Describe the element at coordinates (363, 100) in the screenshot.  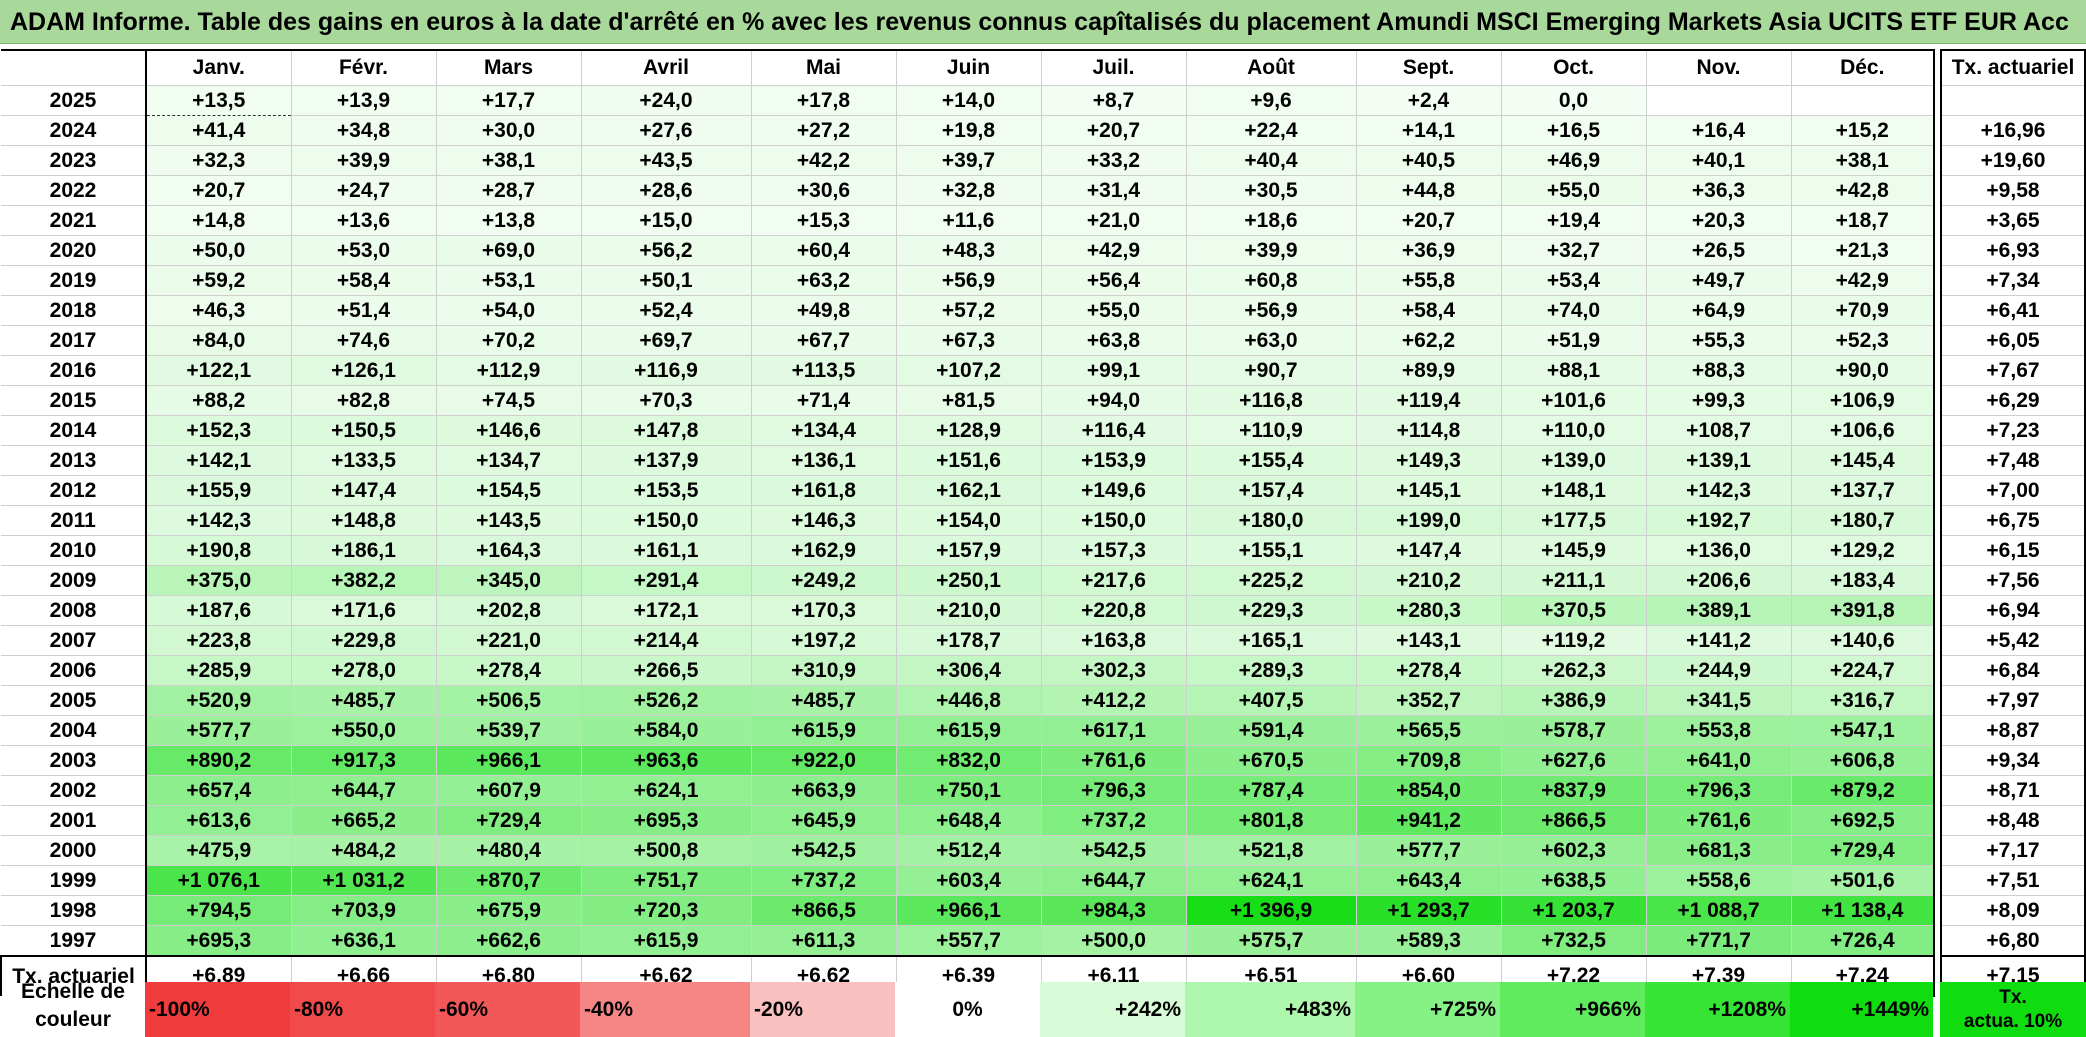
I see `gain-cell: +13,9` at that location.